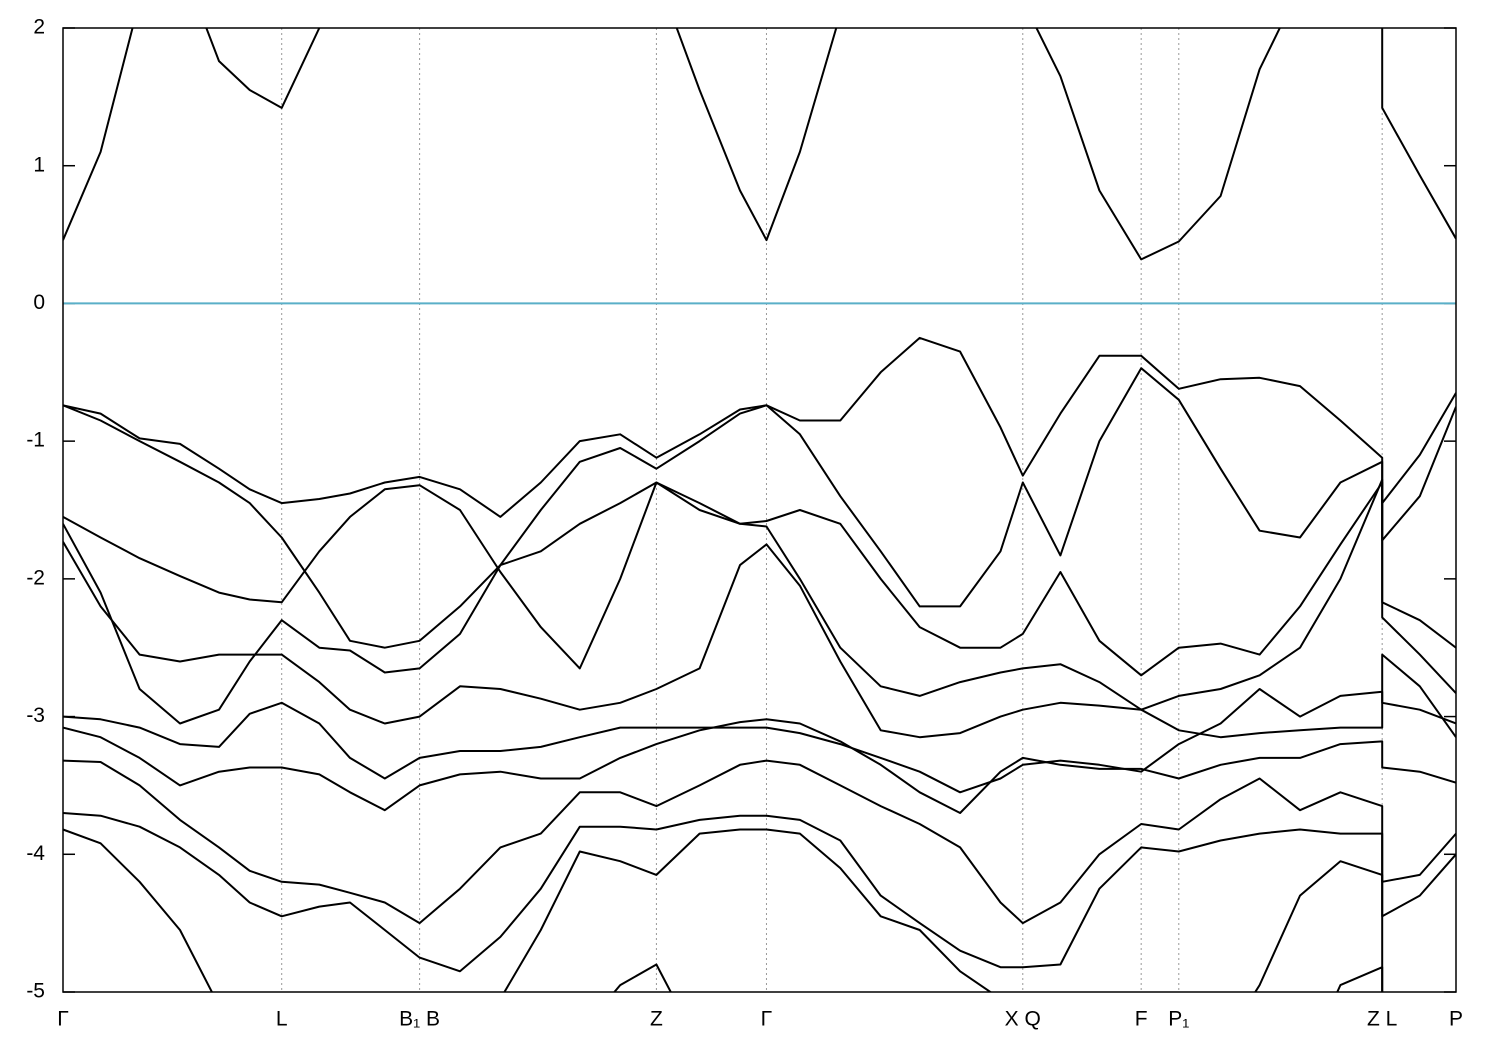 The width and height of the screenshot is (1500, 1050). Describe the element at coordinates (1456, 1019) in the screenshot. I see `x-tick-label: P` at that location.